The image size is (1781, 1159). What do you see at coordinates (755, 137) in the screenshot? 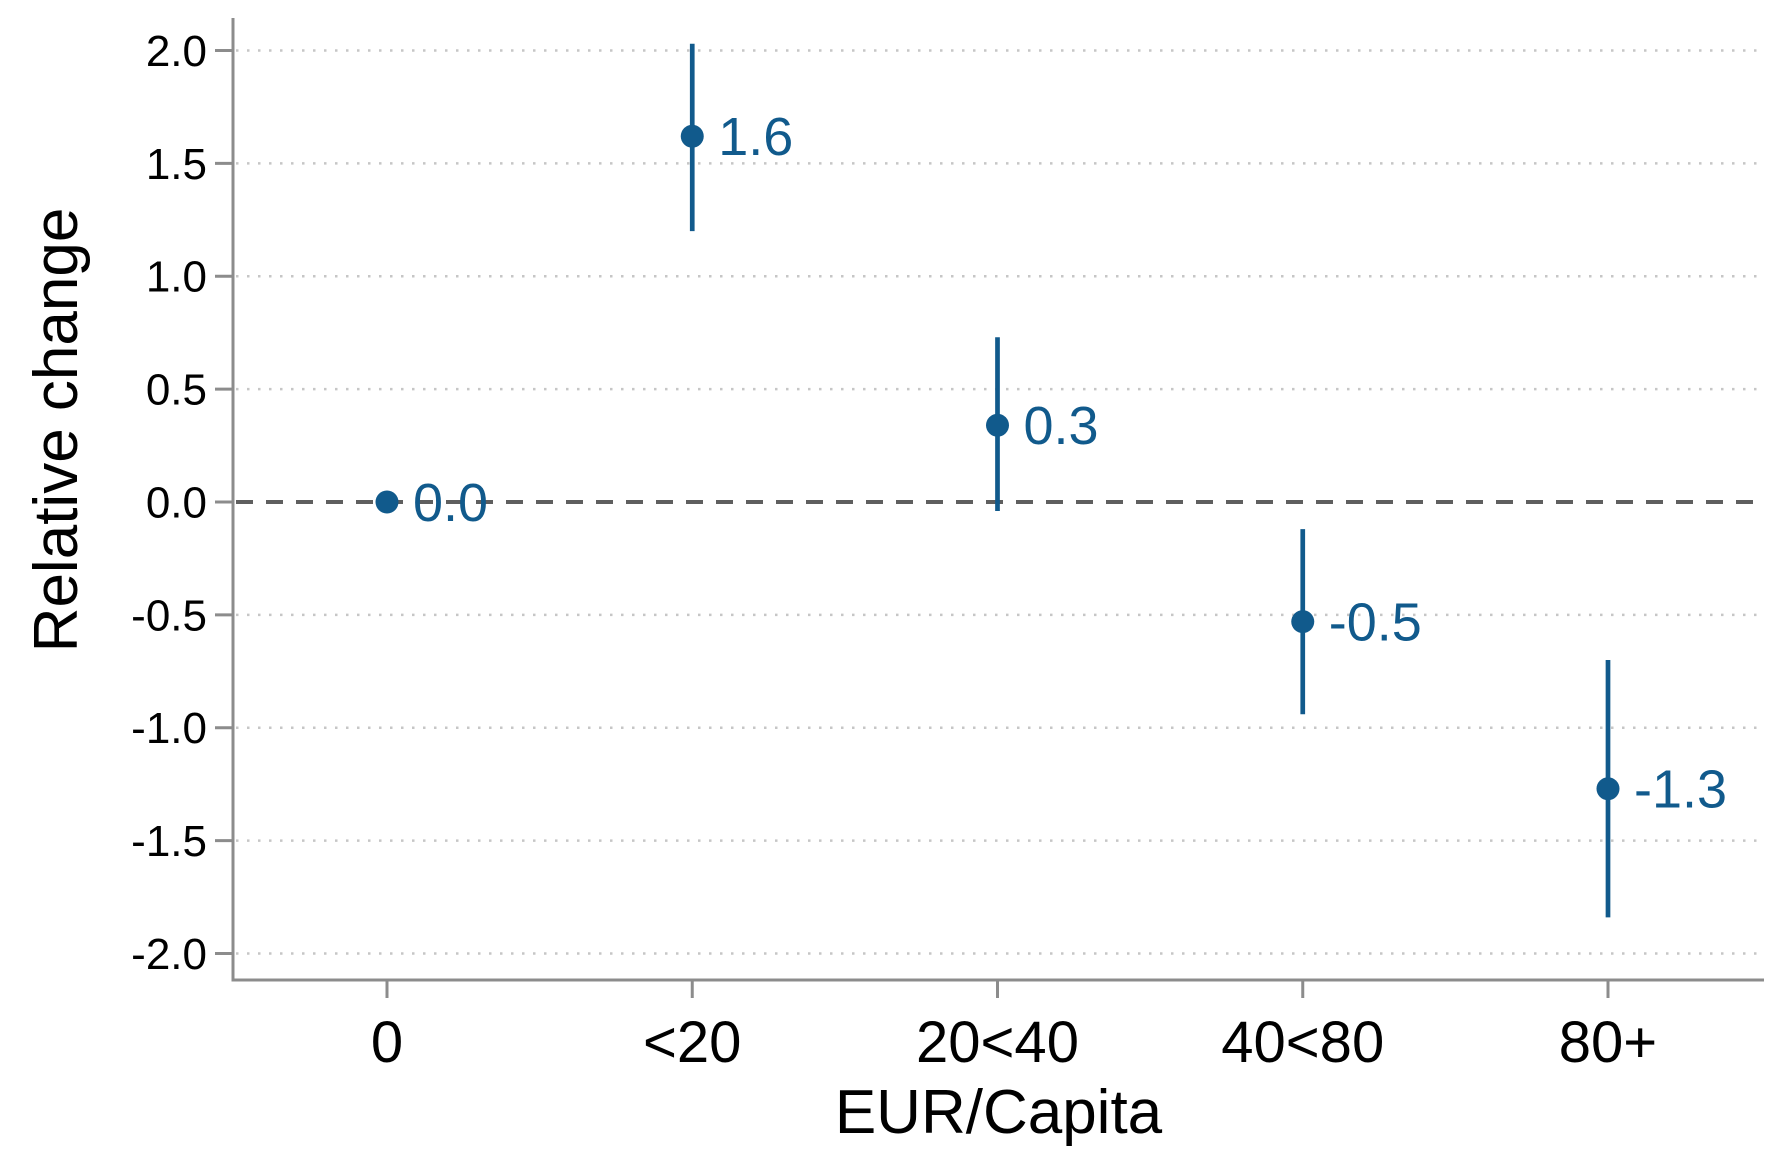
I see `point-value-label: 1.6` at bounding box center [755, 137].